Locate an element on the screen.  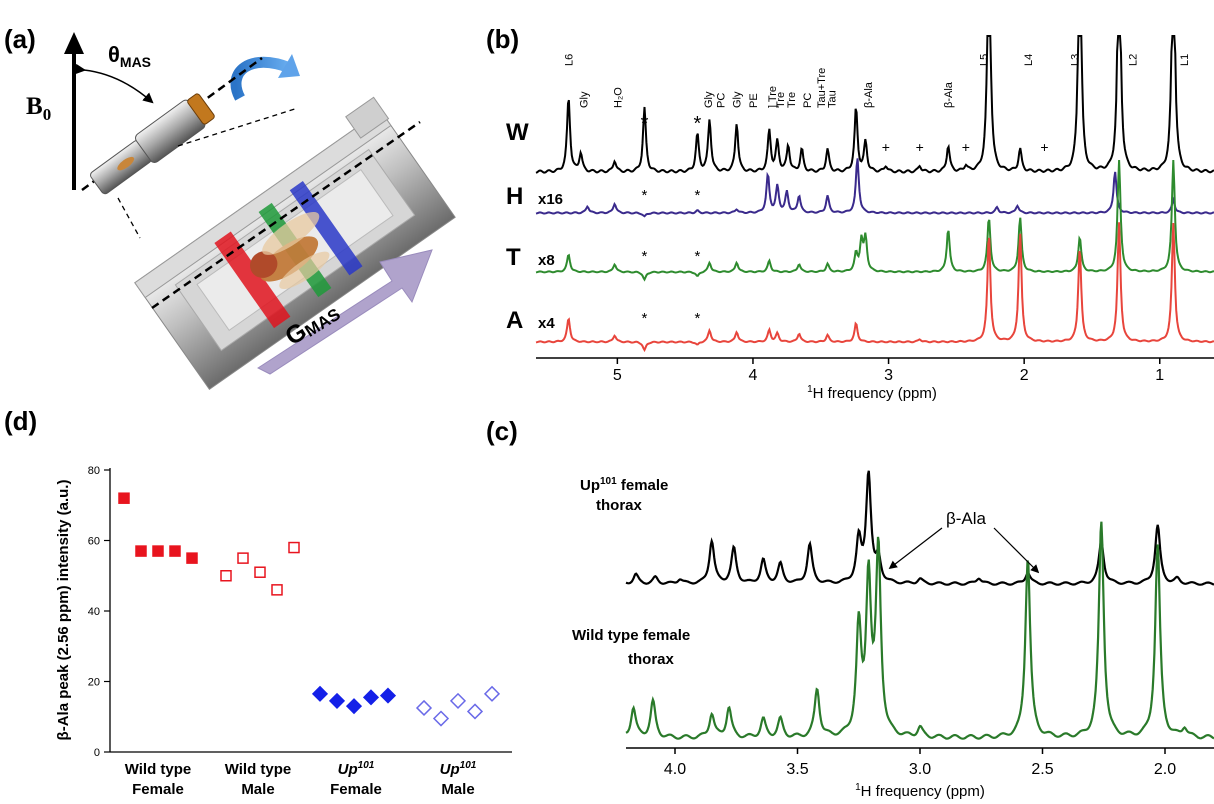
c-series-name-1: Wild type female is located at coordinates (631, 635).